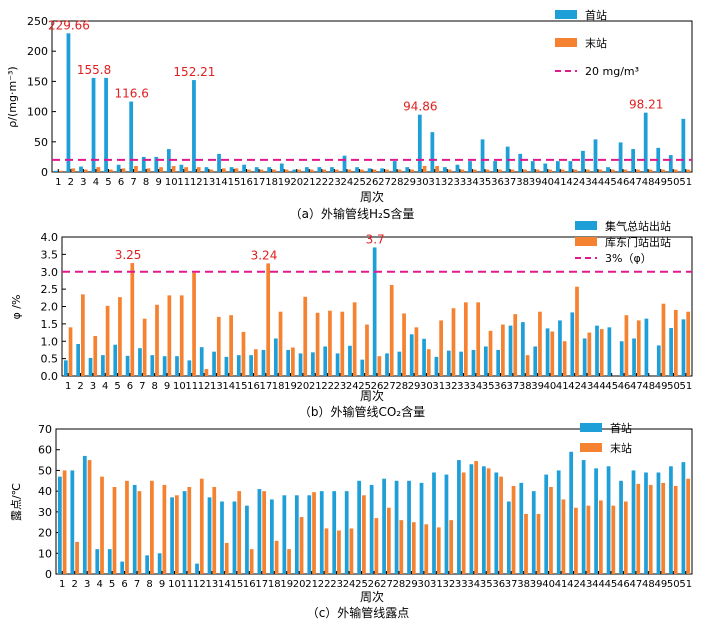  Describe the element at coordinates (45, 533) in the screenshot. I see `y-tick-label: 20` at that location.